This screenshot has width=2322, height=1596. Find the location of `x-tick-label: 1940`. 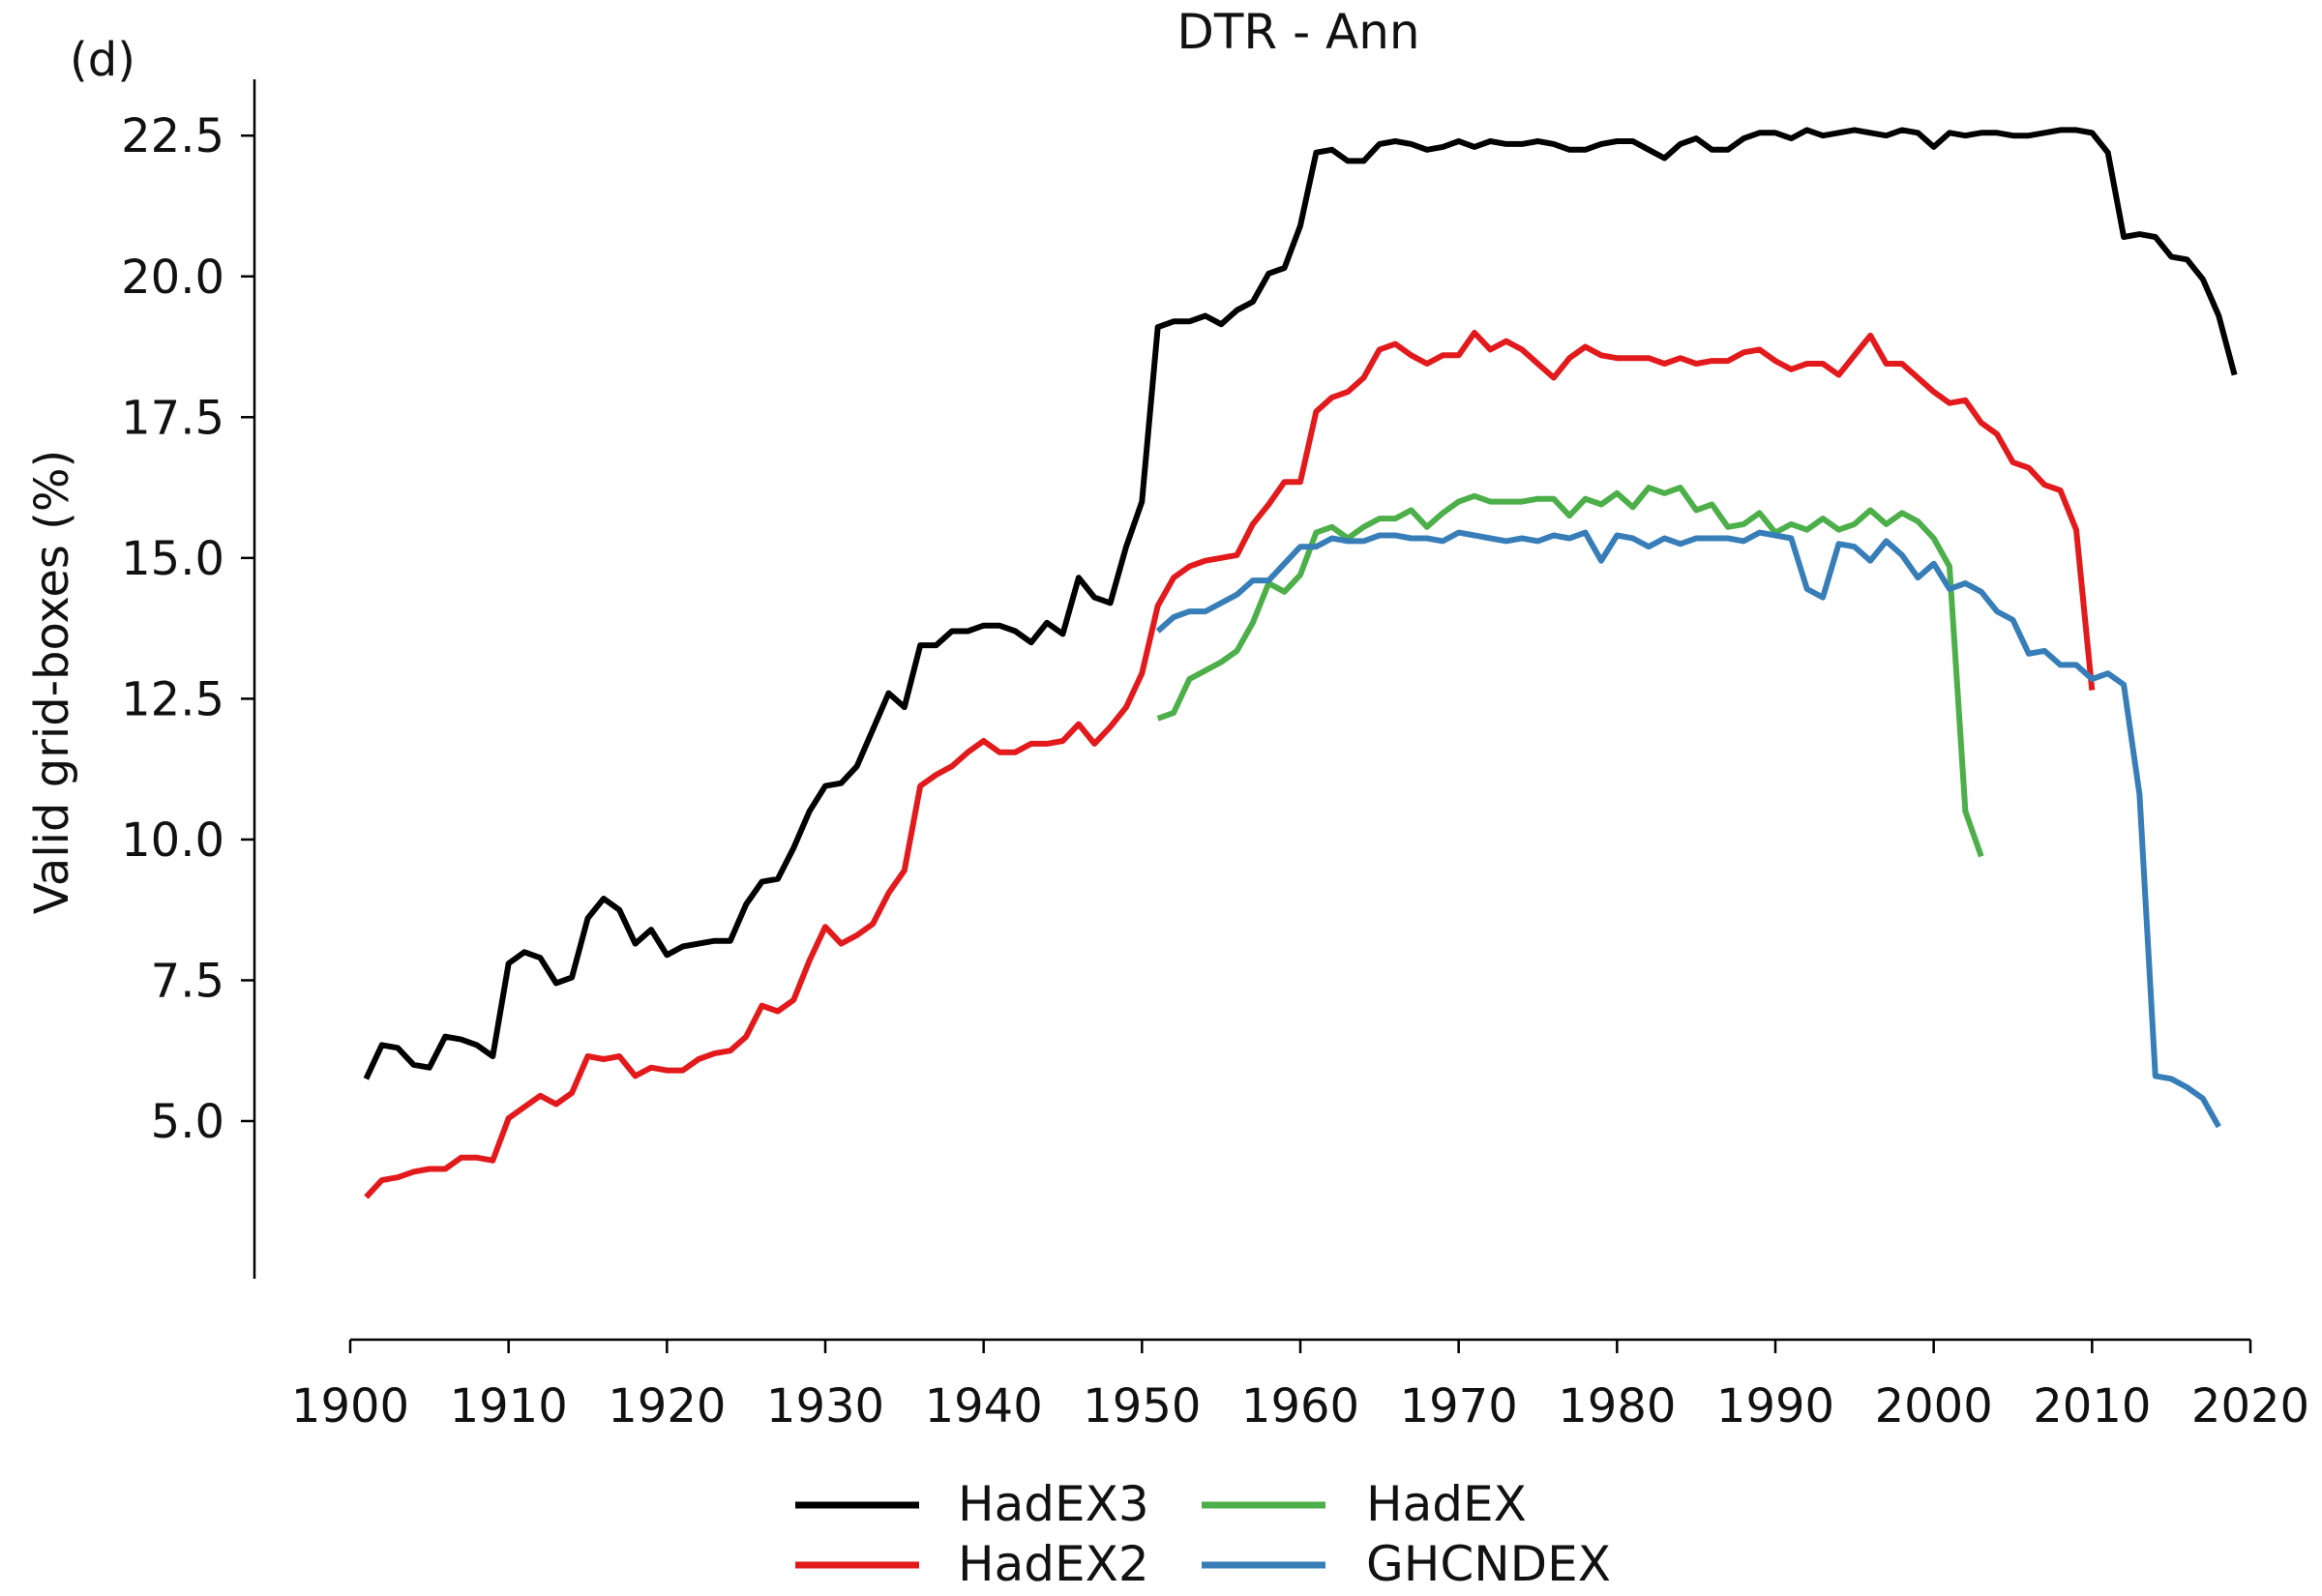

x-tick-label: 1940 is located at coordinates (984, 1406).